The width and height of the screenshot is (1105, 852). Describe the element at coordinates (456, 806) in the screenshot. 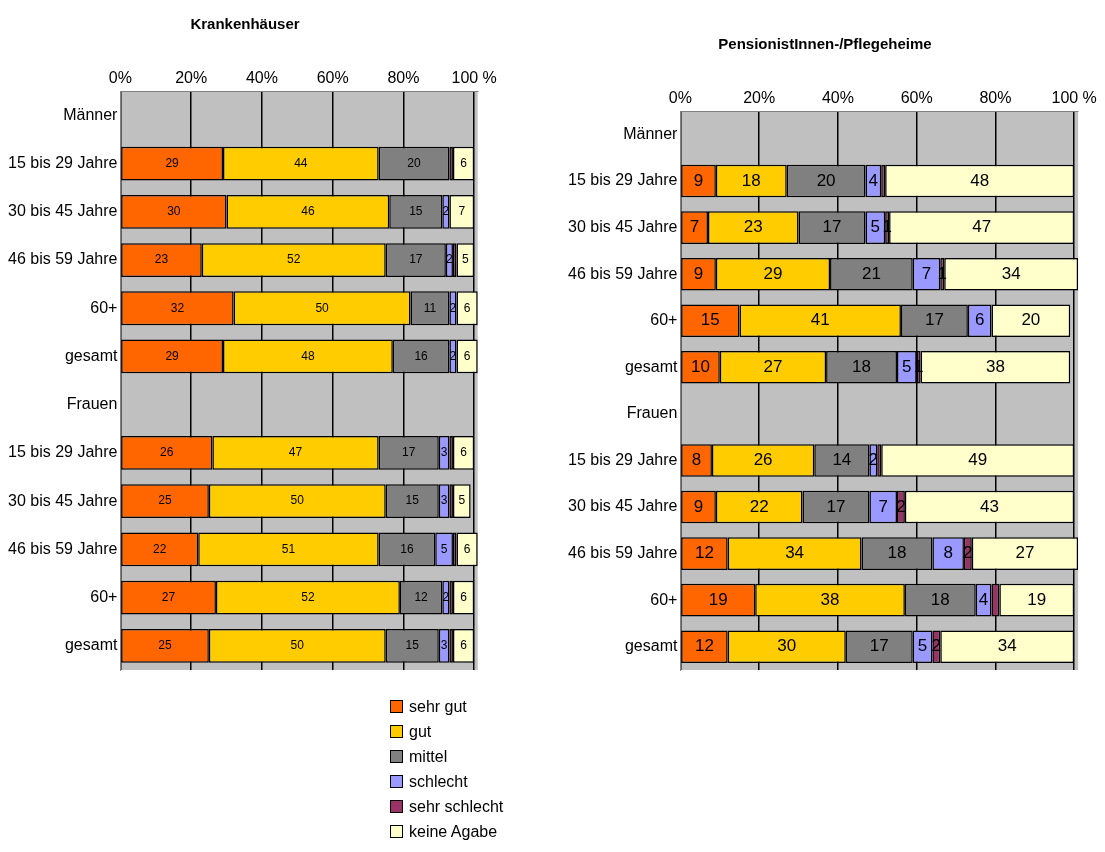

I see `legend-label: sehr schlecht` at that location.